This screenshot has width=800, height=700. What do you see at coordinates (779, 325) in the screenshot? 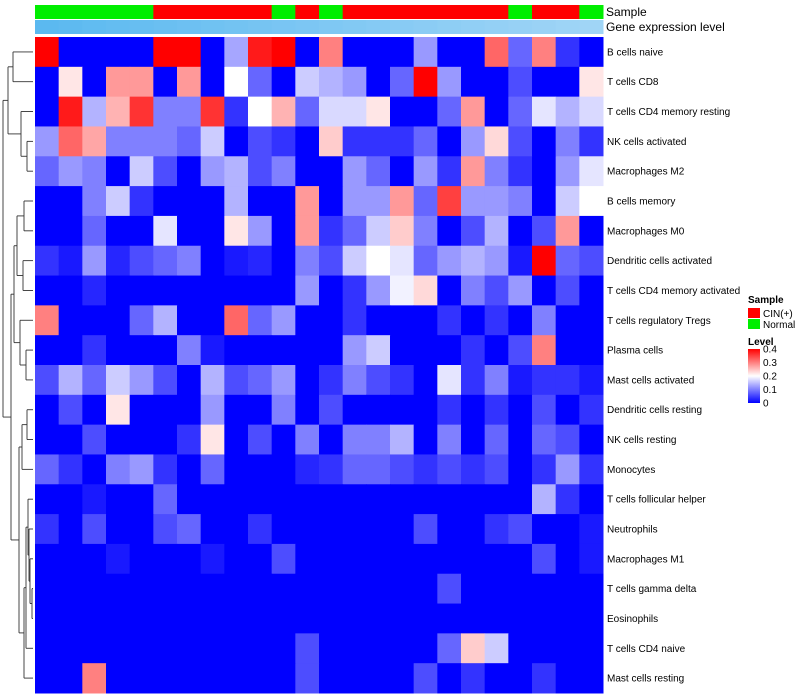
I see `legend-label-normal: Normal` at bounding box center [779, 325].